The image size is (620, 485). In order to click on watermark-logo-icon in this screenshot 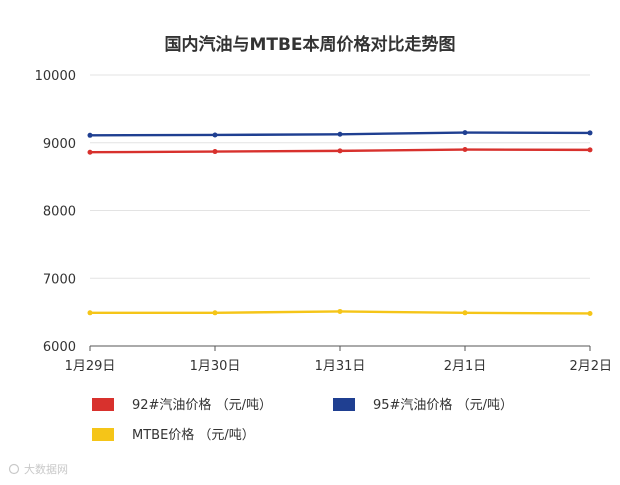, I will do `click(14, 469)`.